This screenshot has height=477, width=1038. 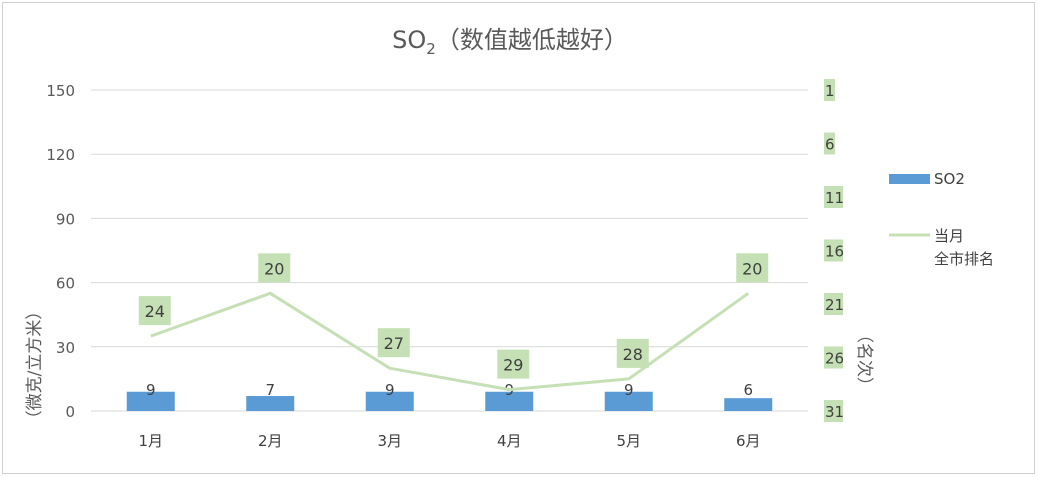 I want to click on x-tick-label: 6月, so click(x=748, y=441).